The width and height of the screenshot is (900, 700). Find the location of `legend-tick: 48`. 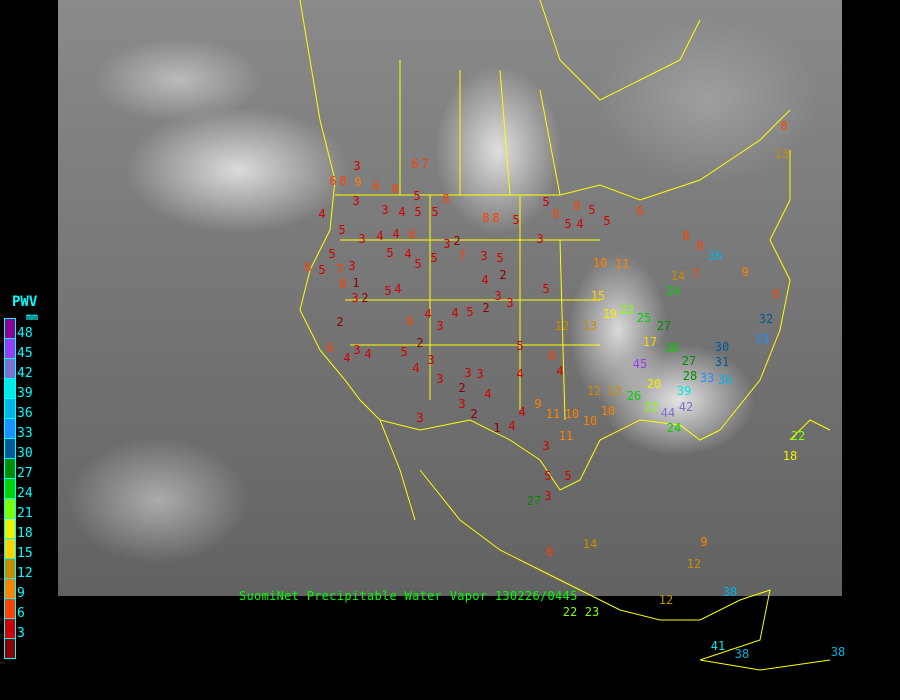

legend-tick: 48 is located at coordinates (25, 333).